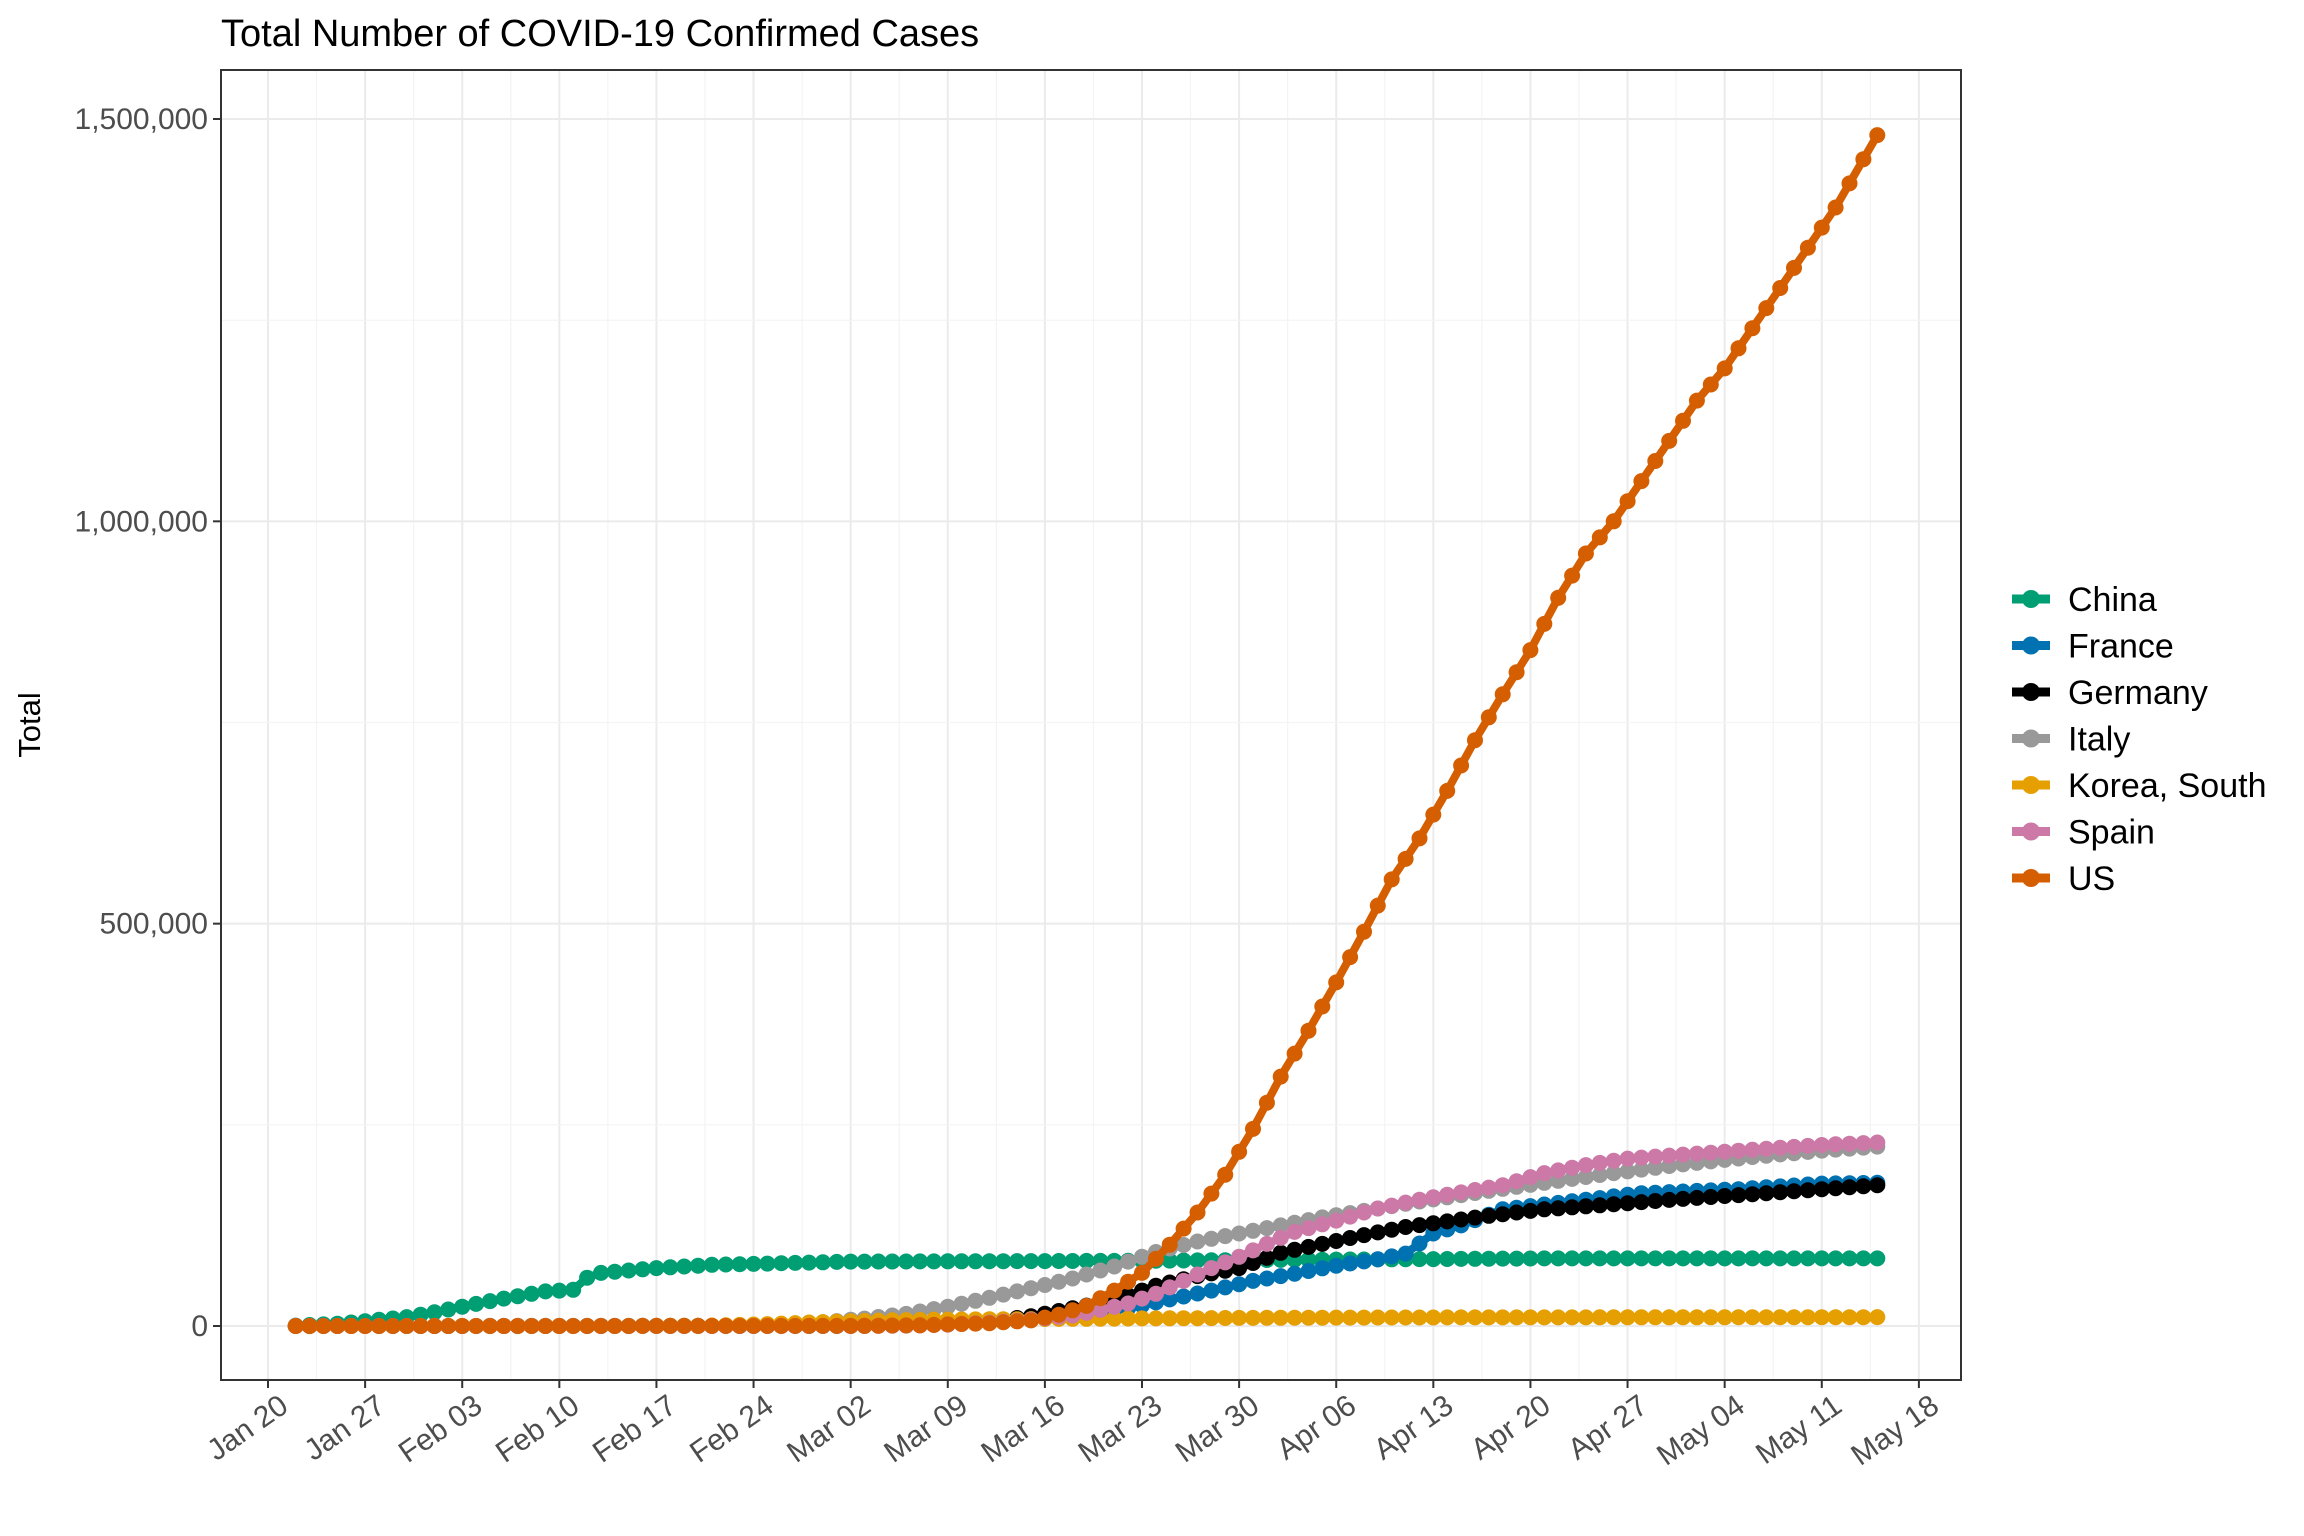 This screenshot has height=1536, width=2304. I want to click on x-tick-label: Mar 02, so click(828, 1429).